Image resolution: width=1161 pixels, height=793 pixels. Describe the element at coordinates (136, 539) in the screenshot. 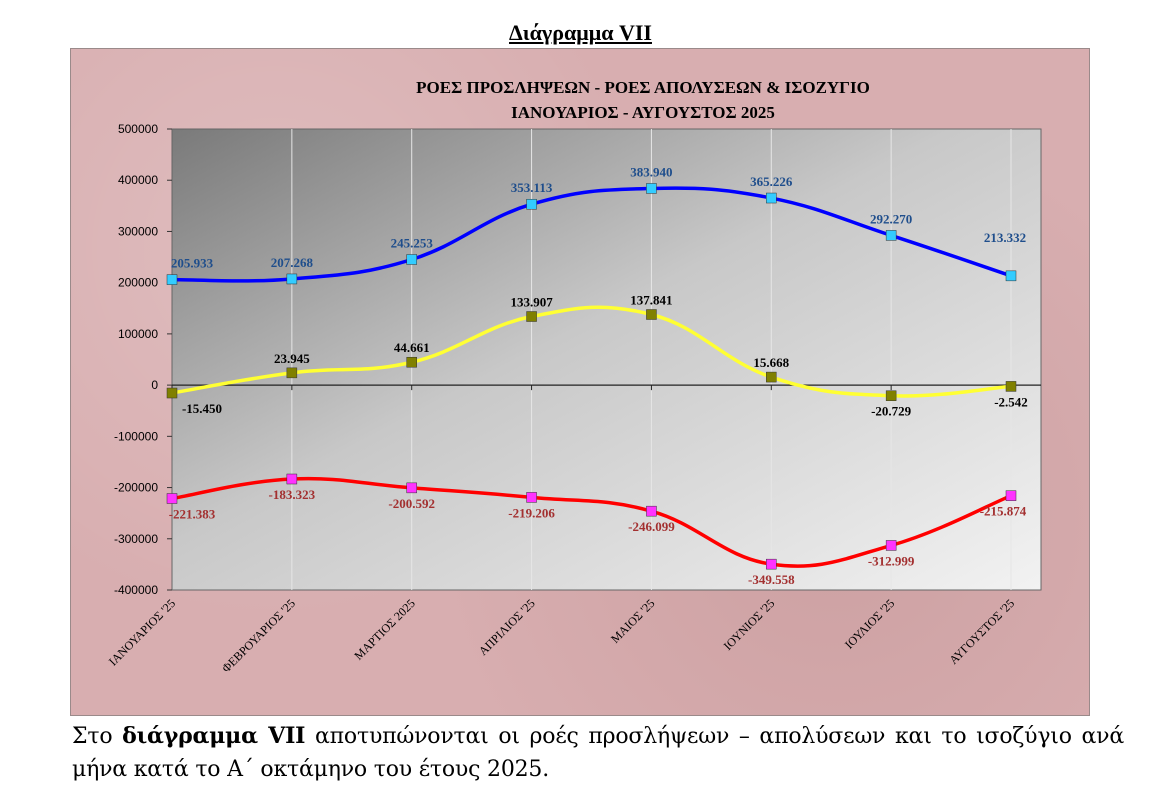

I see `y-tick-label: -300000` at that location.